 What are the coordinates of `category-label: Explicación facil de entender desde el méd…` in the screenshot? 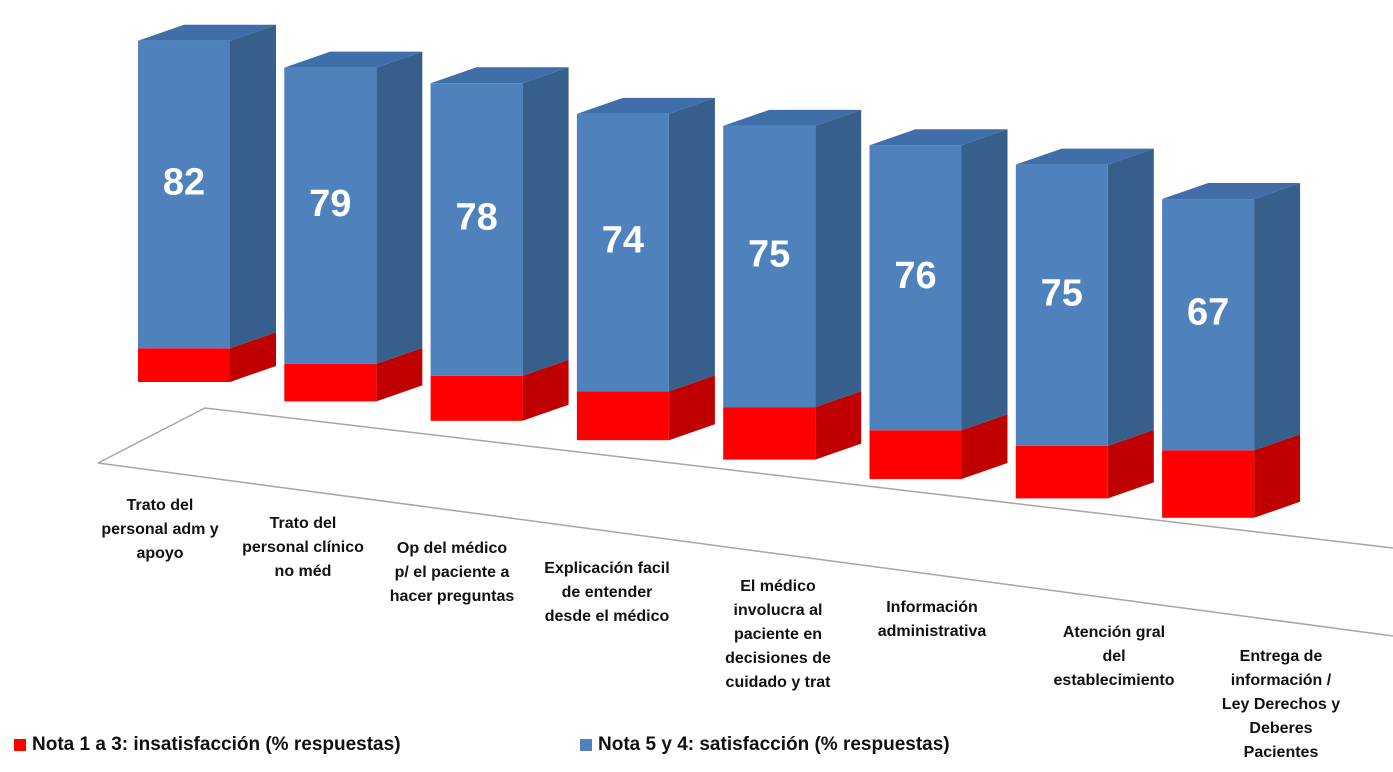 It's located at (606, 592).